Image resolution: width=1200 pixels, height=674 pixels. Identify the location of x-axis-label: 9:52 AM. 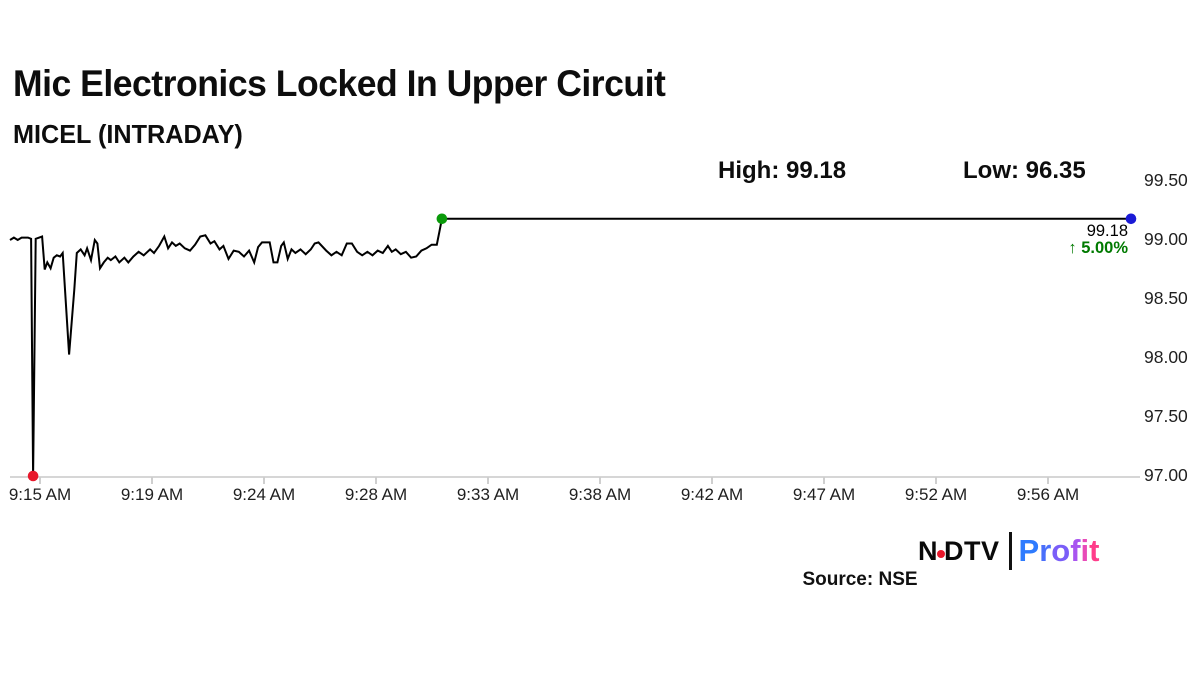
(936, 494).